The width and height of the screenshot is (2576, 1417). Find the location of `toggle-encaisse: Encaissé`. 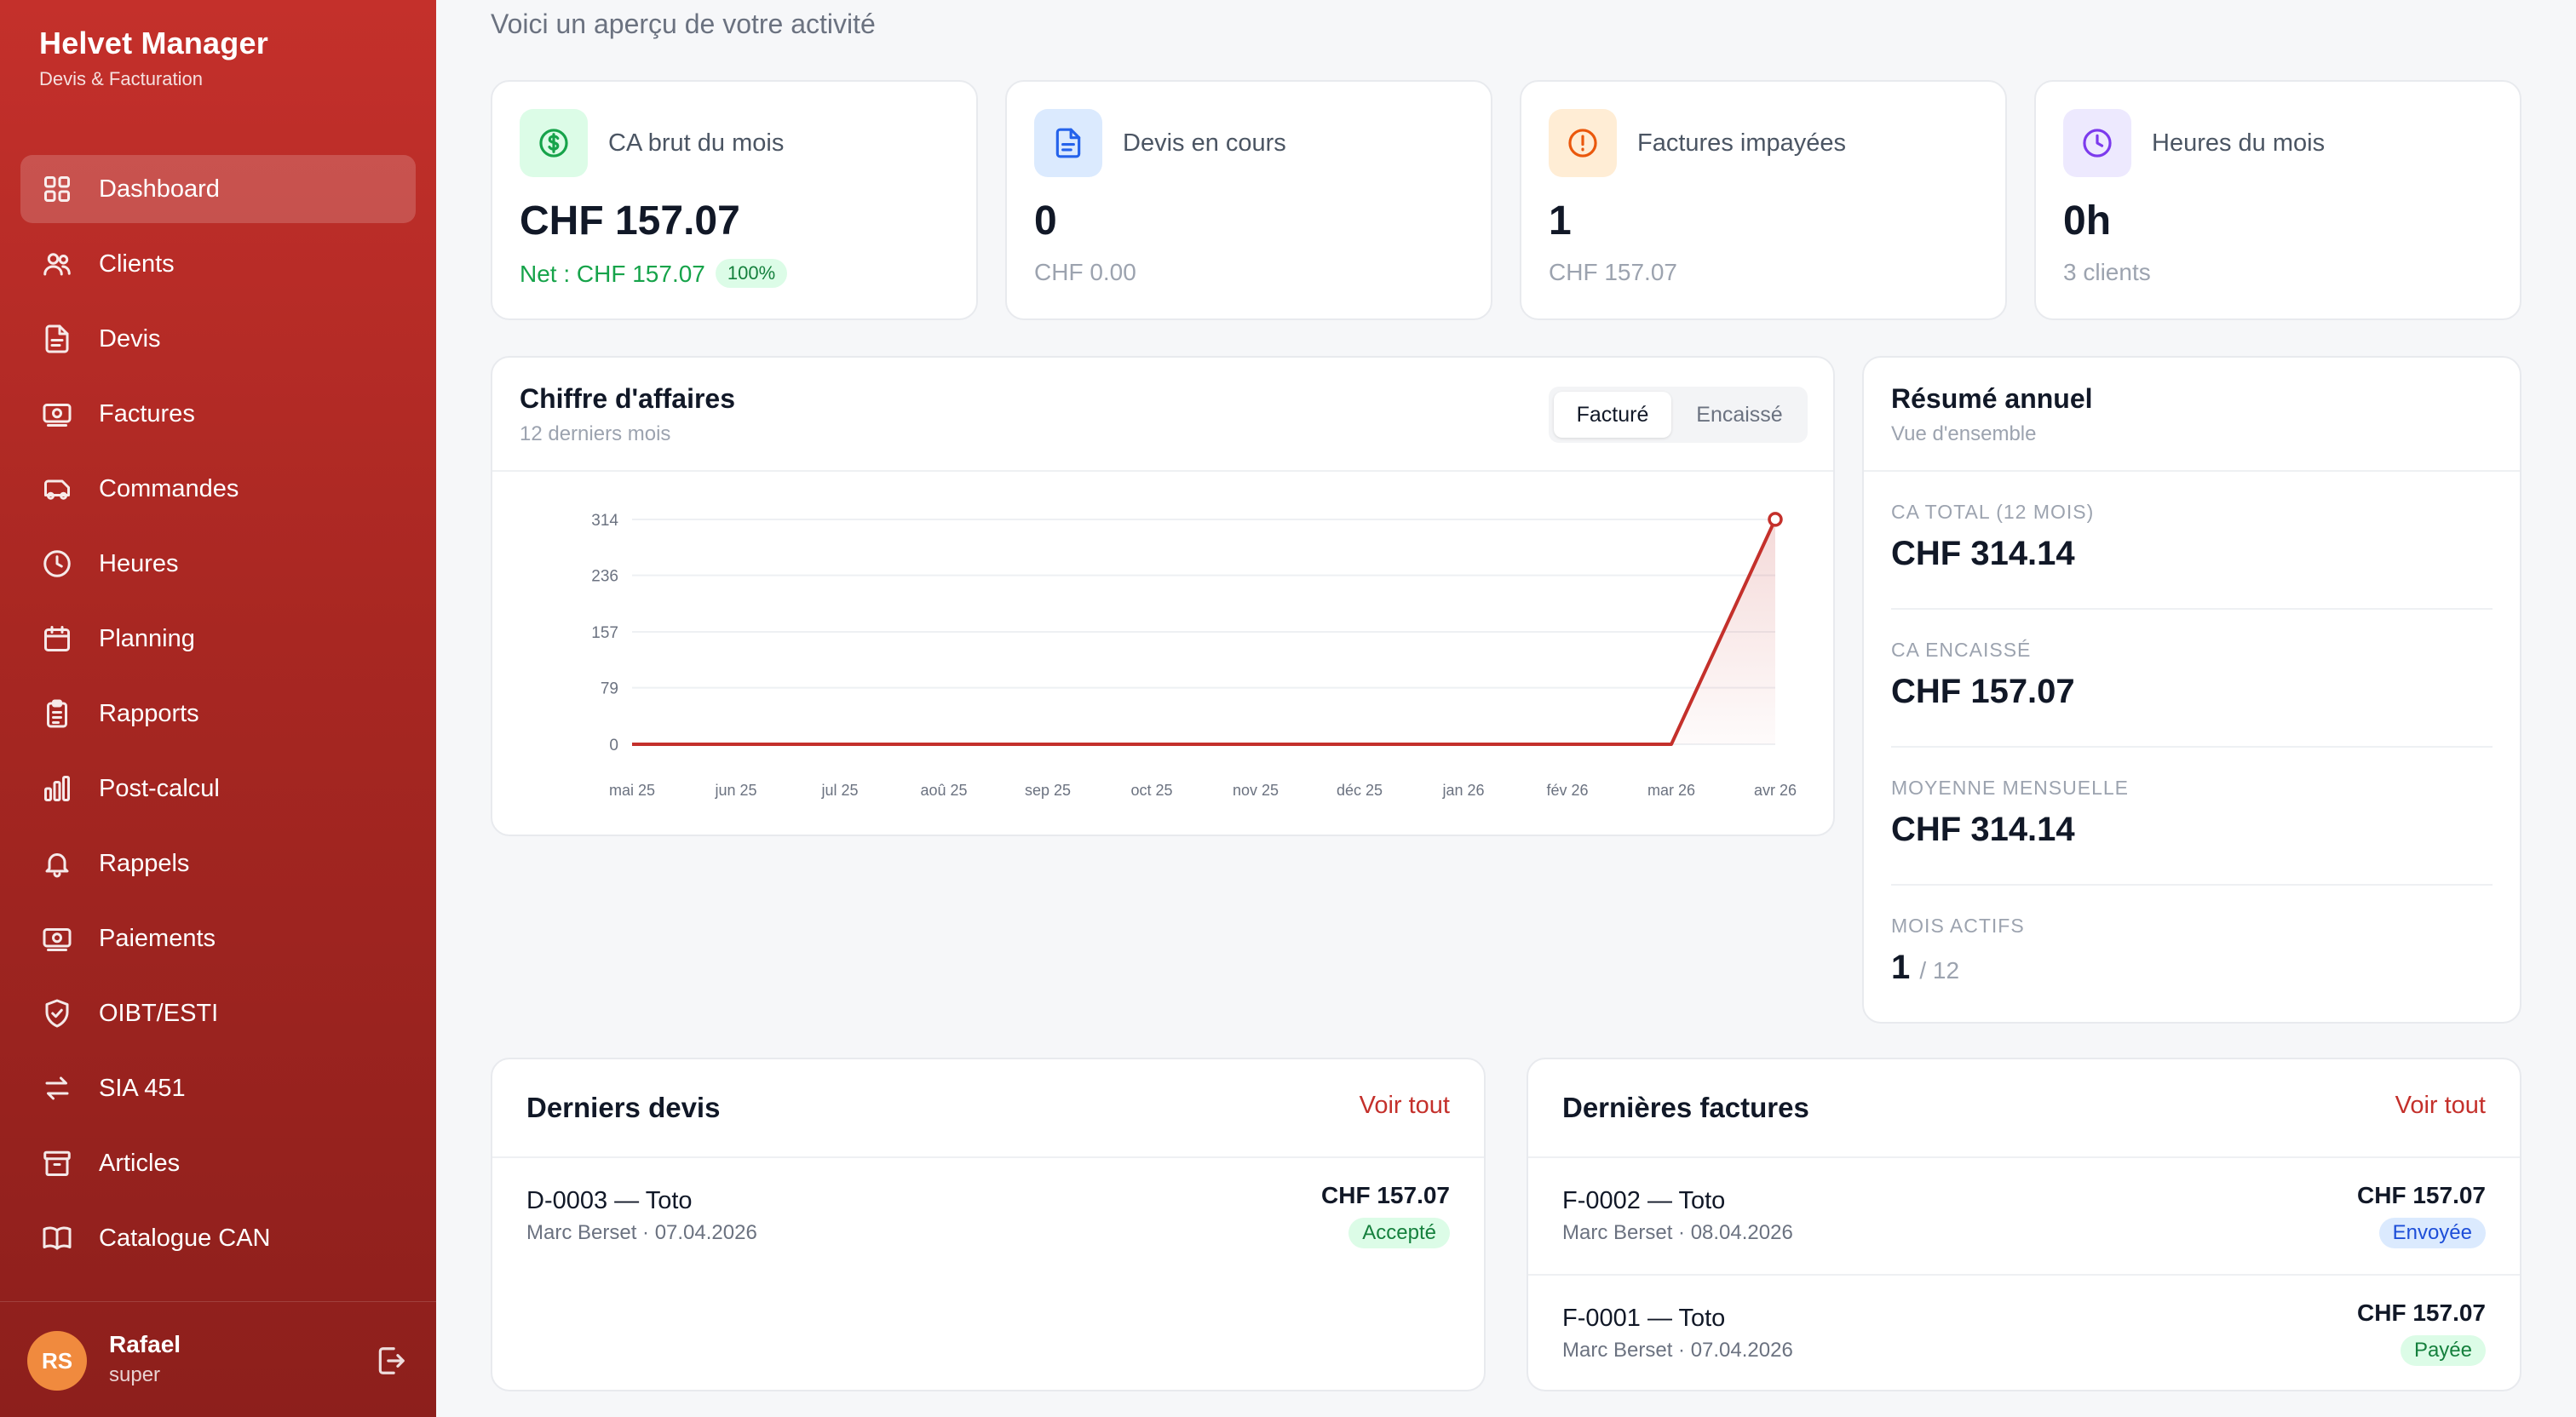

toggle-encaisse: Encaissé is located at coordinates (1740, 415).